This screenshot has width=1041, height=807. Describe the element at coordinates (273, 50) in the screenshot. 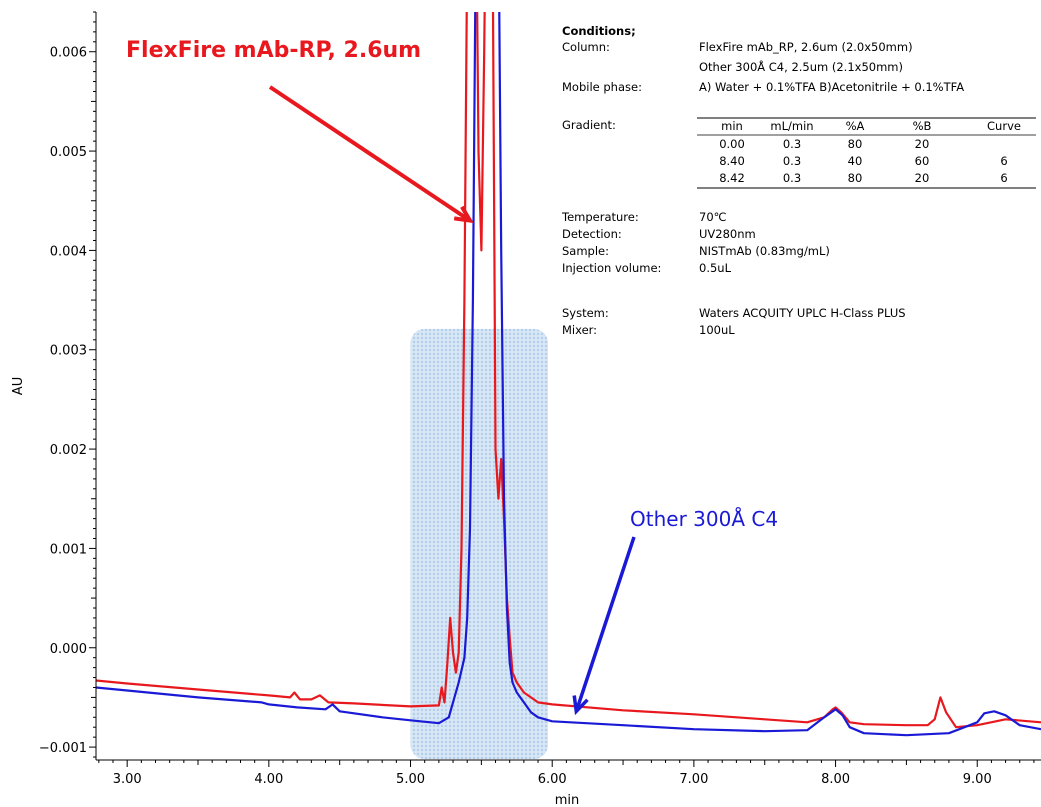

I see `annotation-flexfire-label: FlexFire mAb-RP, 2.6um` at that location.